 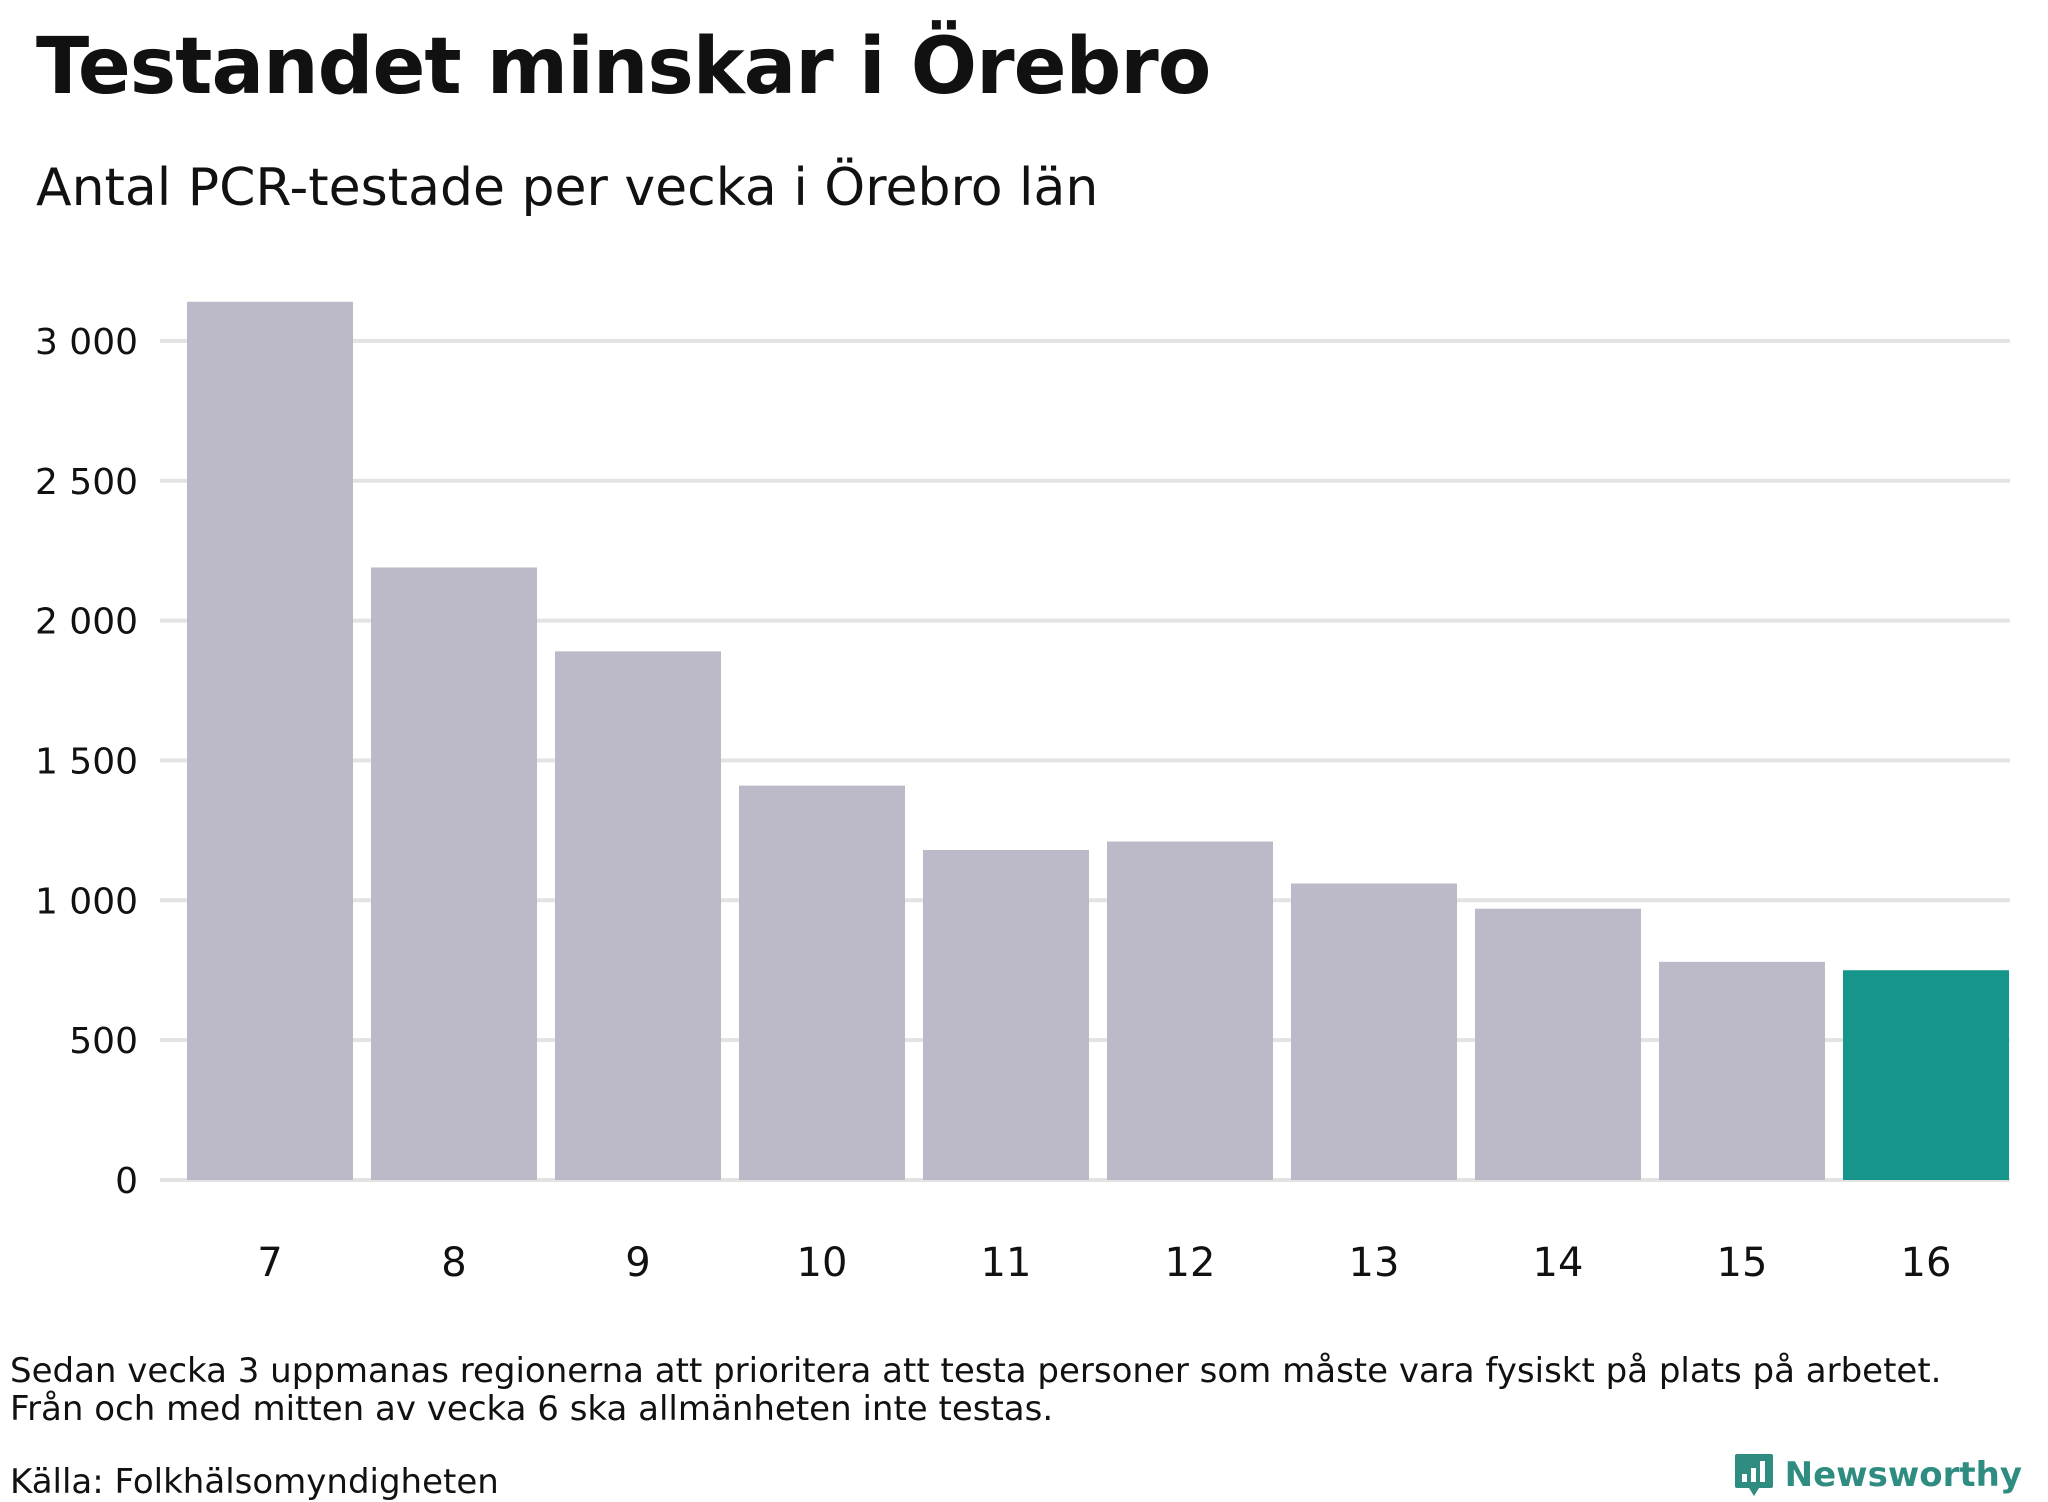 I want to click on x-tick-label: 13, so click(x=1374, y=1263).